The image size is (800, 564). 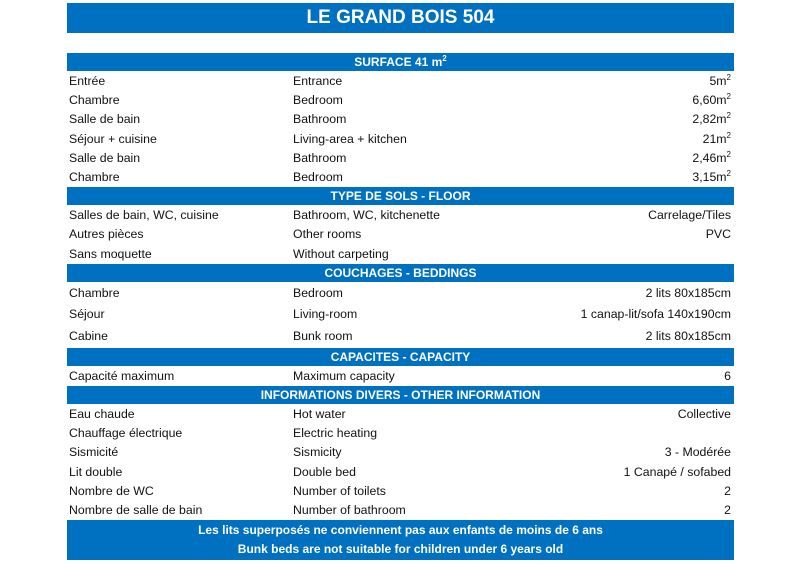 I want to click on label-fr: Séjour, so click(x=87, y=314).